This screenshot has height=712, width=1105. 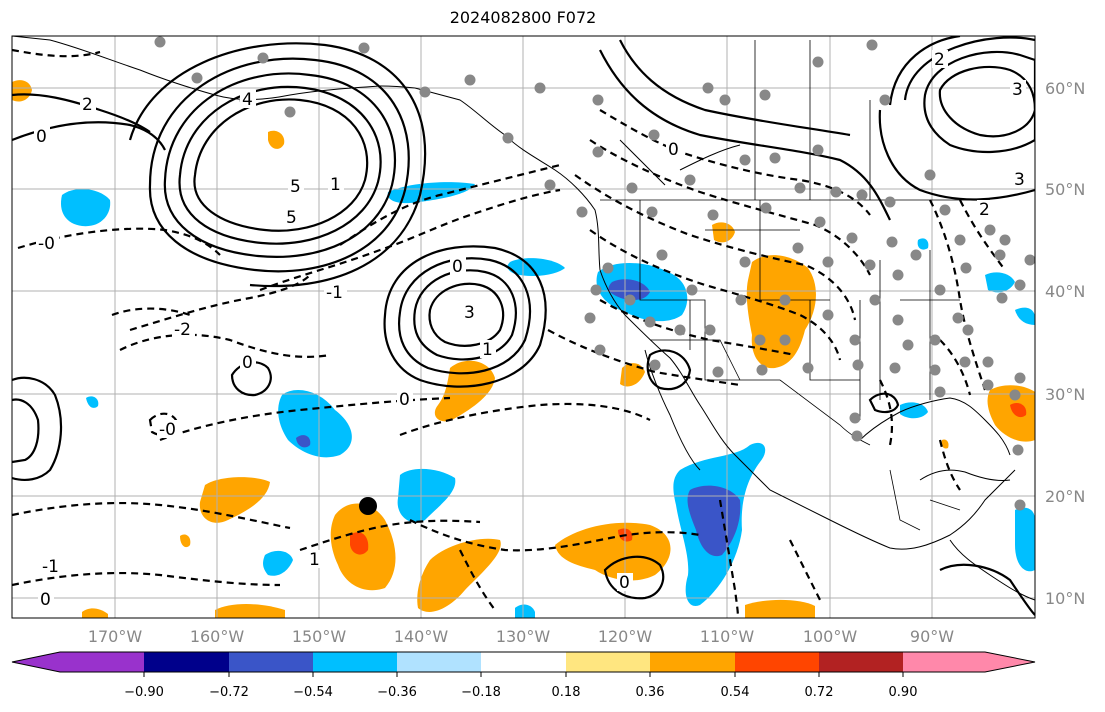 I want to click on map-title: 2024082800 F072, so click(x=523, y=17).